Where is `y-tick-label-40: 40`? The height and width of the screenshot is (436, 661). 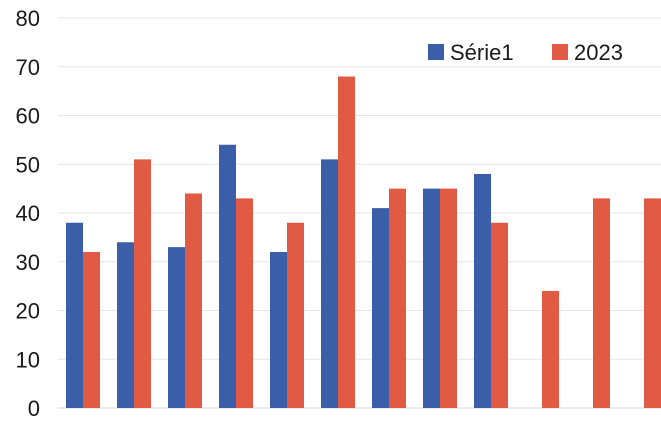 y-tick-label-40: 40 is located at coordinates (28, 213).